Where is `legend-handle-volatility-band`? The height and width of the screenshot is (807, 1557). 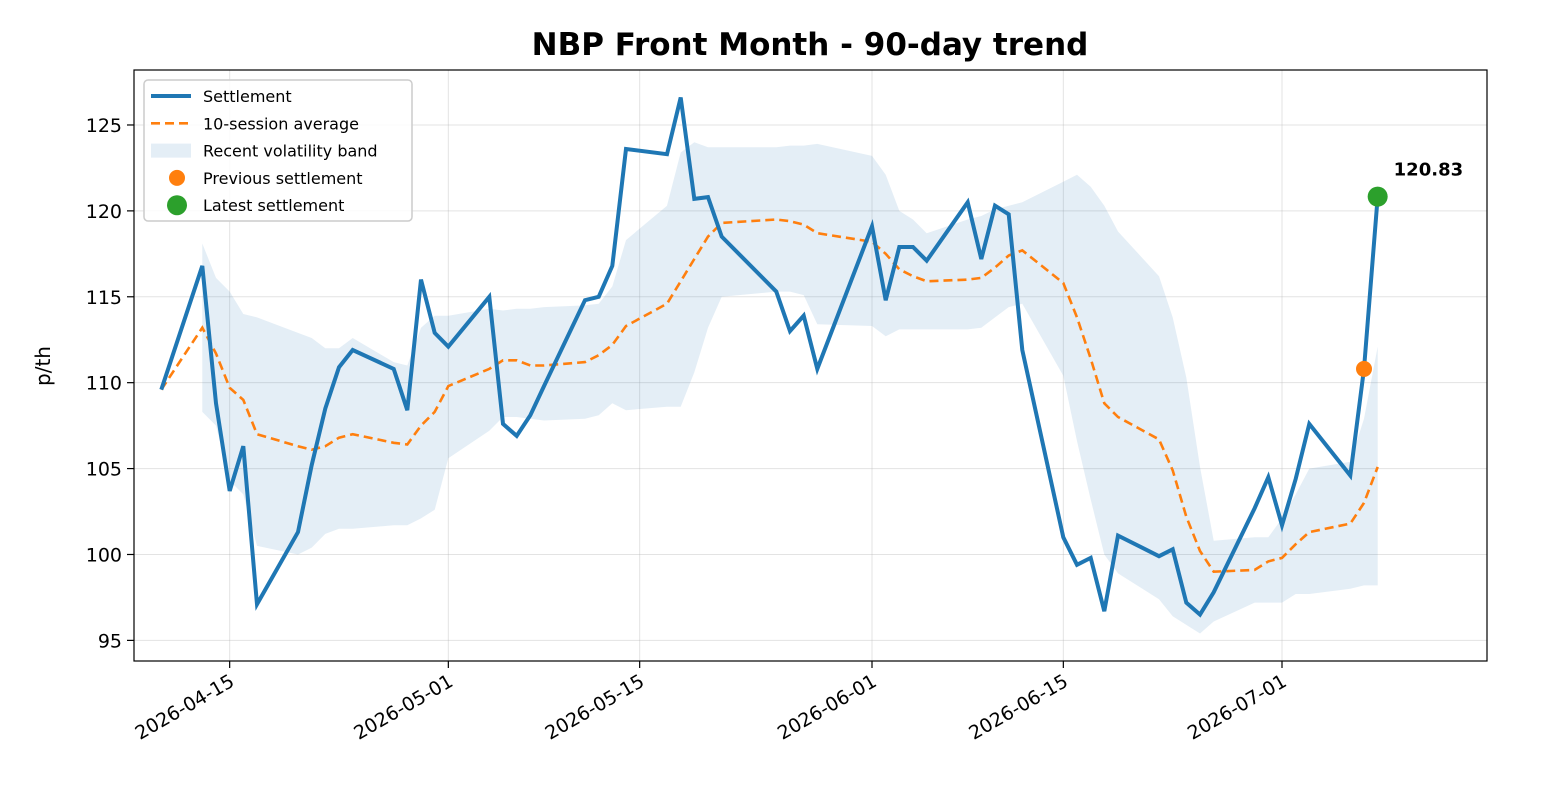 legend-handle-volatility-band is located at coordinates (171, 150).